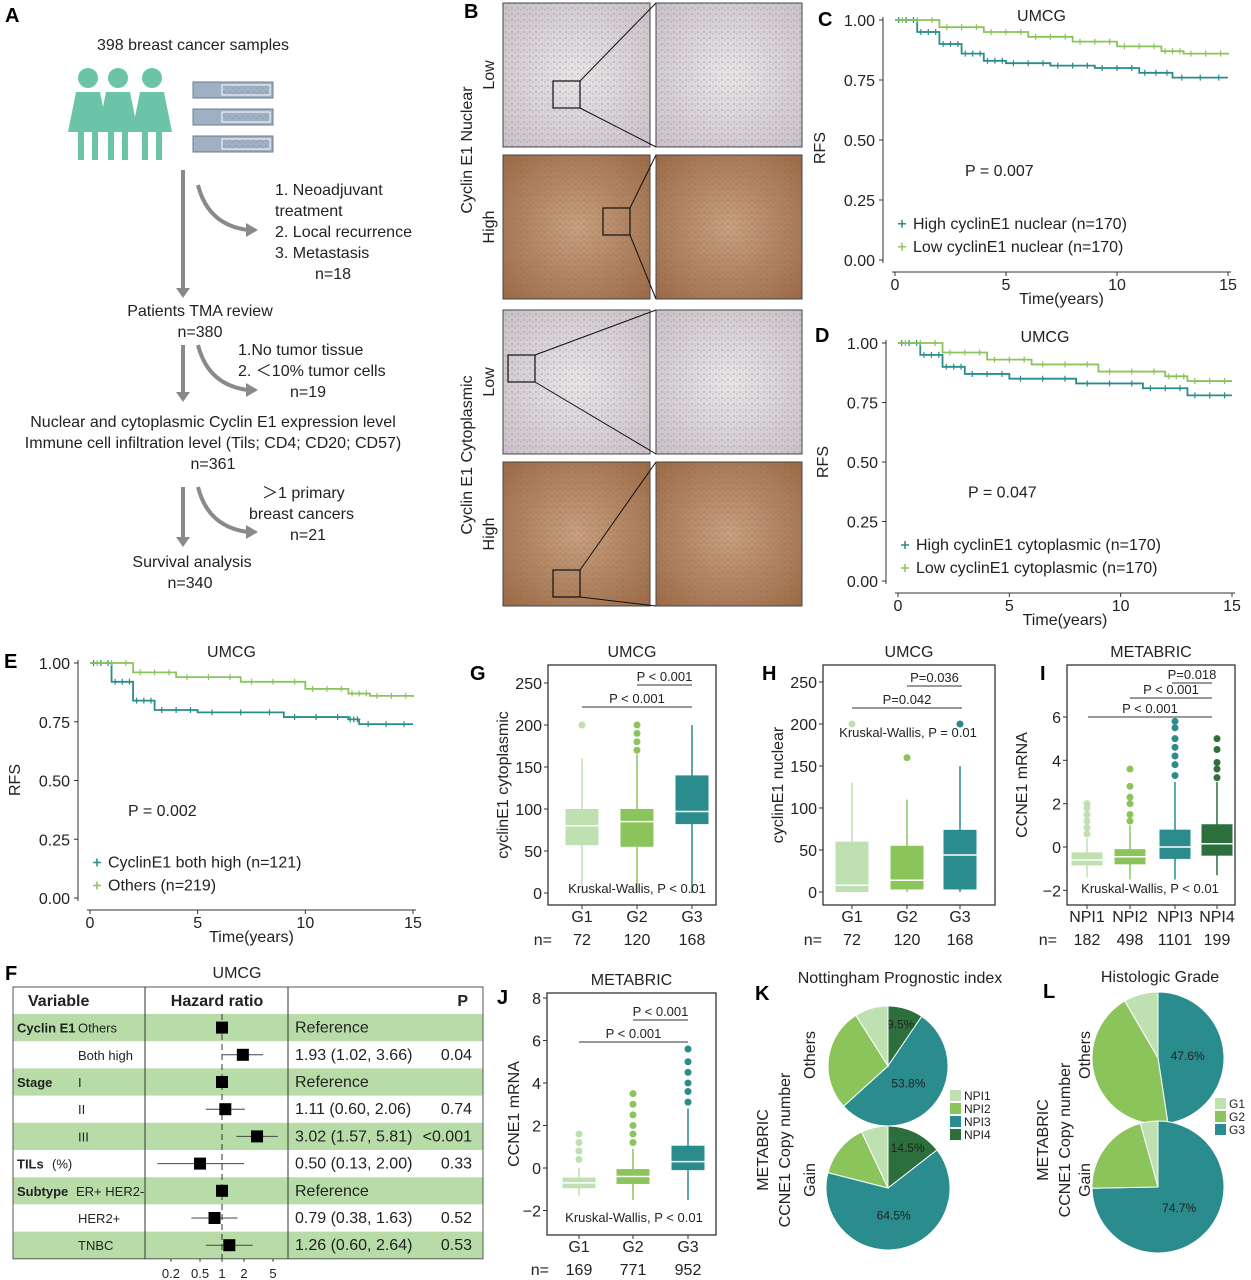  Describe the element at coordinates (308, 392) in the screenshot. I see `exclusion-text: n=19` at that location.